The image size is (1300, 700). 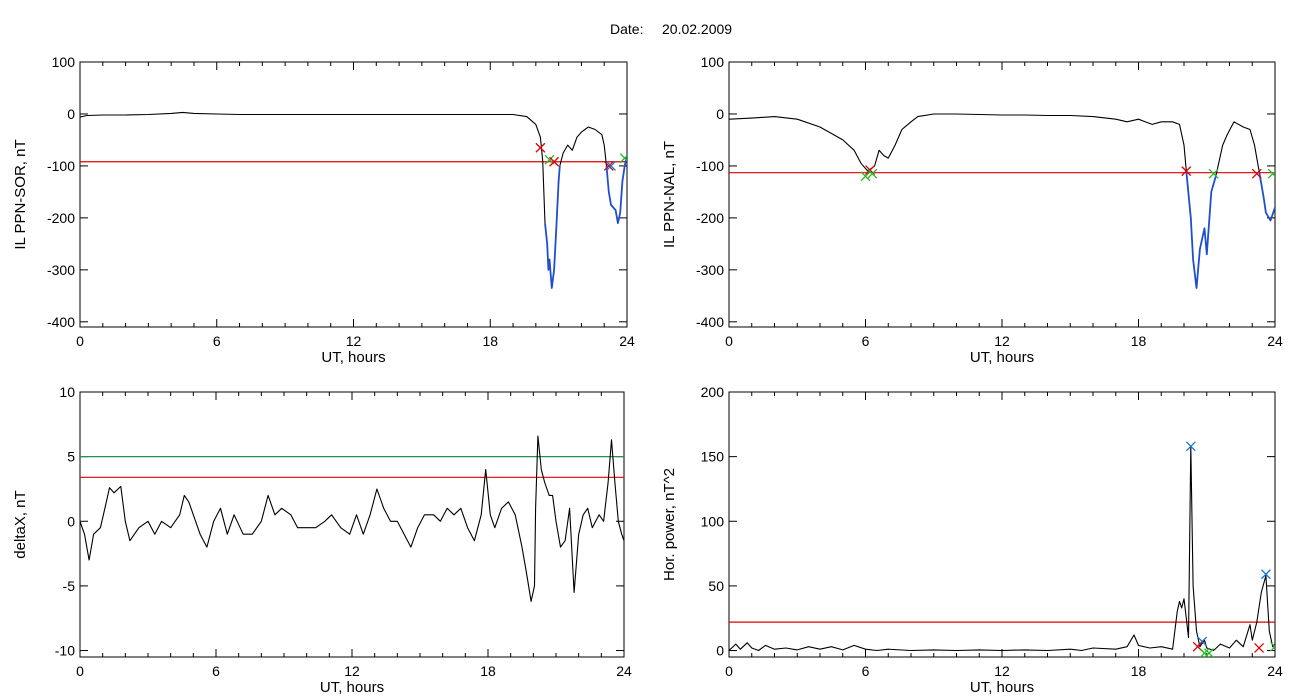 What do you see at coordinates (20, 194) in the screenshot?
I see `y-axis-title: IL PPN-SOR, nT` at bounding box center [20, 194].